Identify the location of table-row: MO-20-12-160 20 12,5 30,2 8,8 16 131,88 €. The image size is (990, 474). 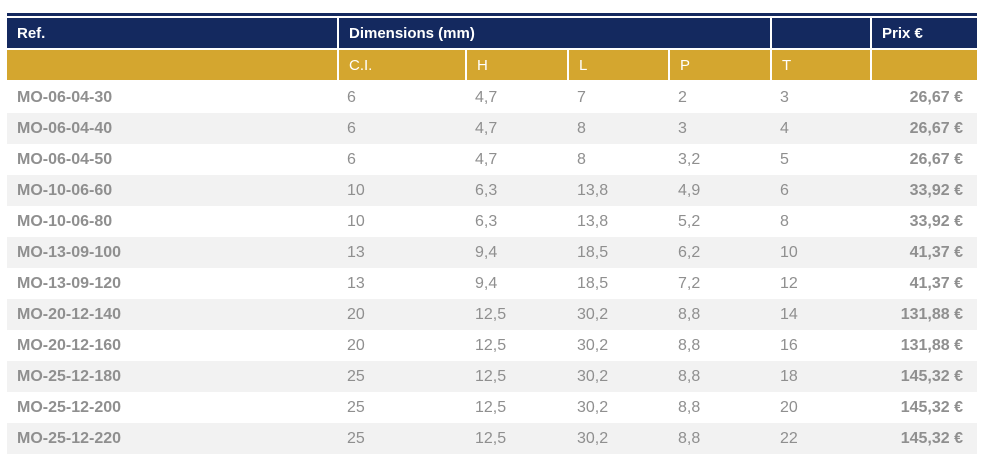
(492, 345).